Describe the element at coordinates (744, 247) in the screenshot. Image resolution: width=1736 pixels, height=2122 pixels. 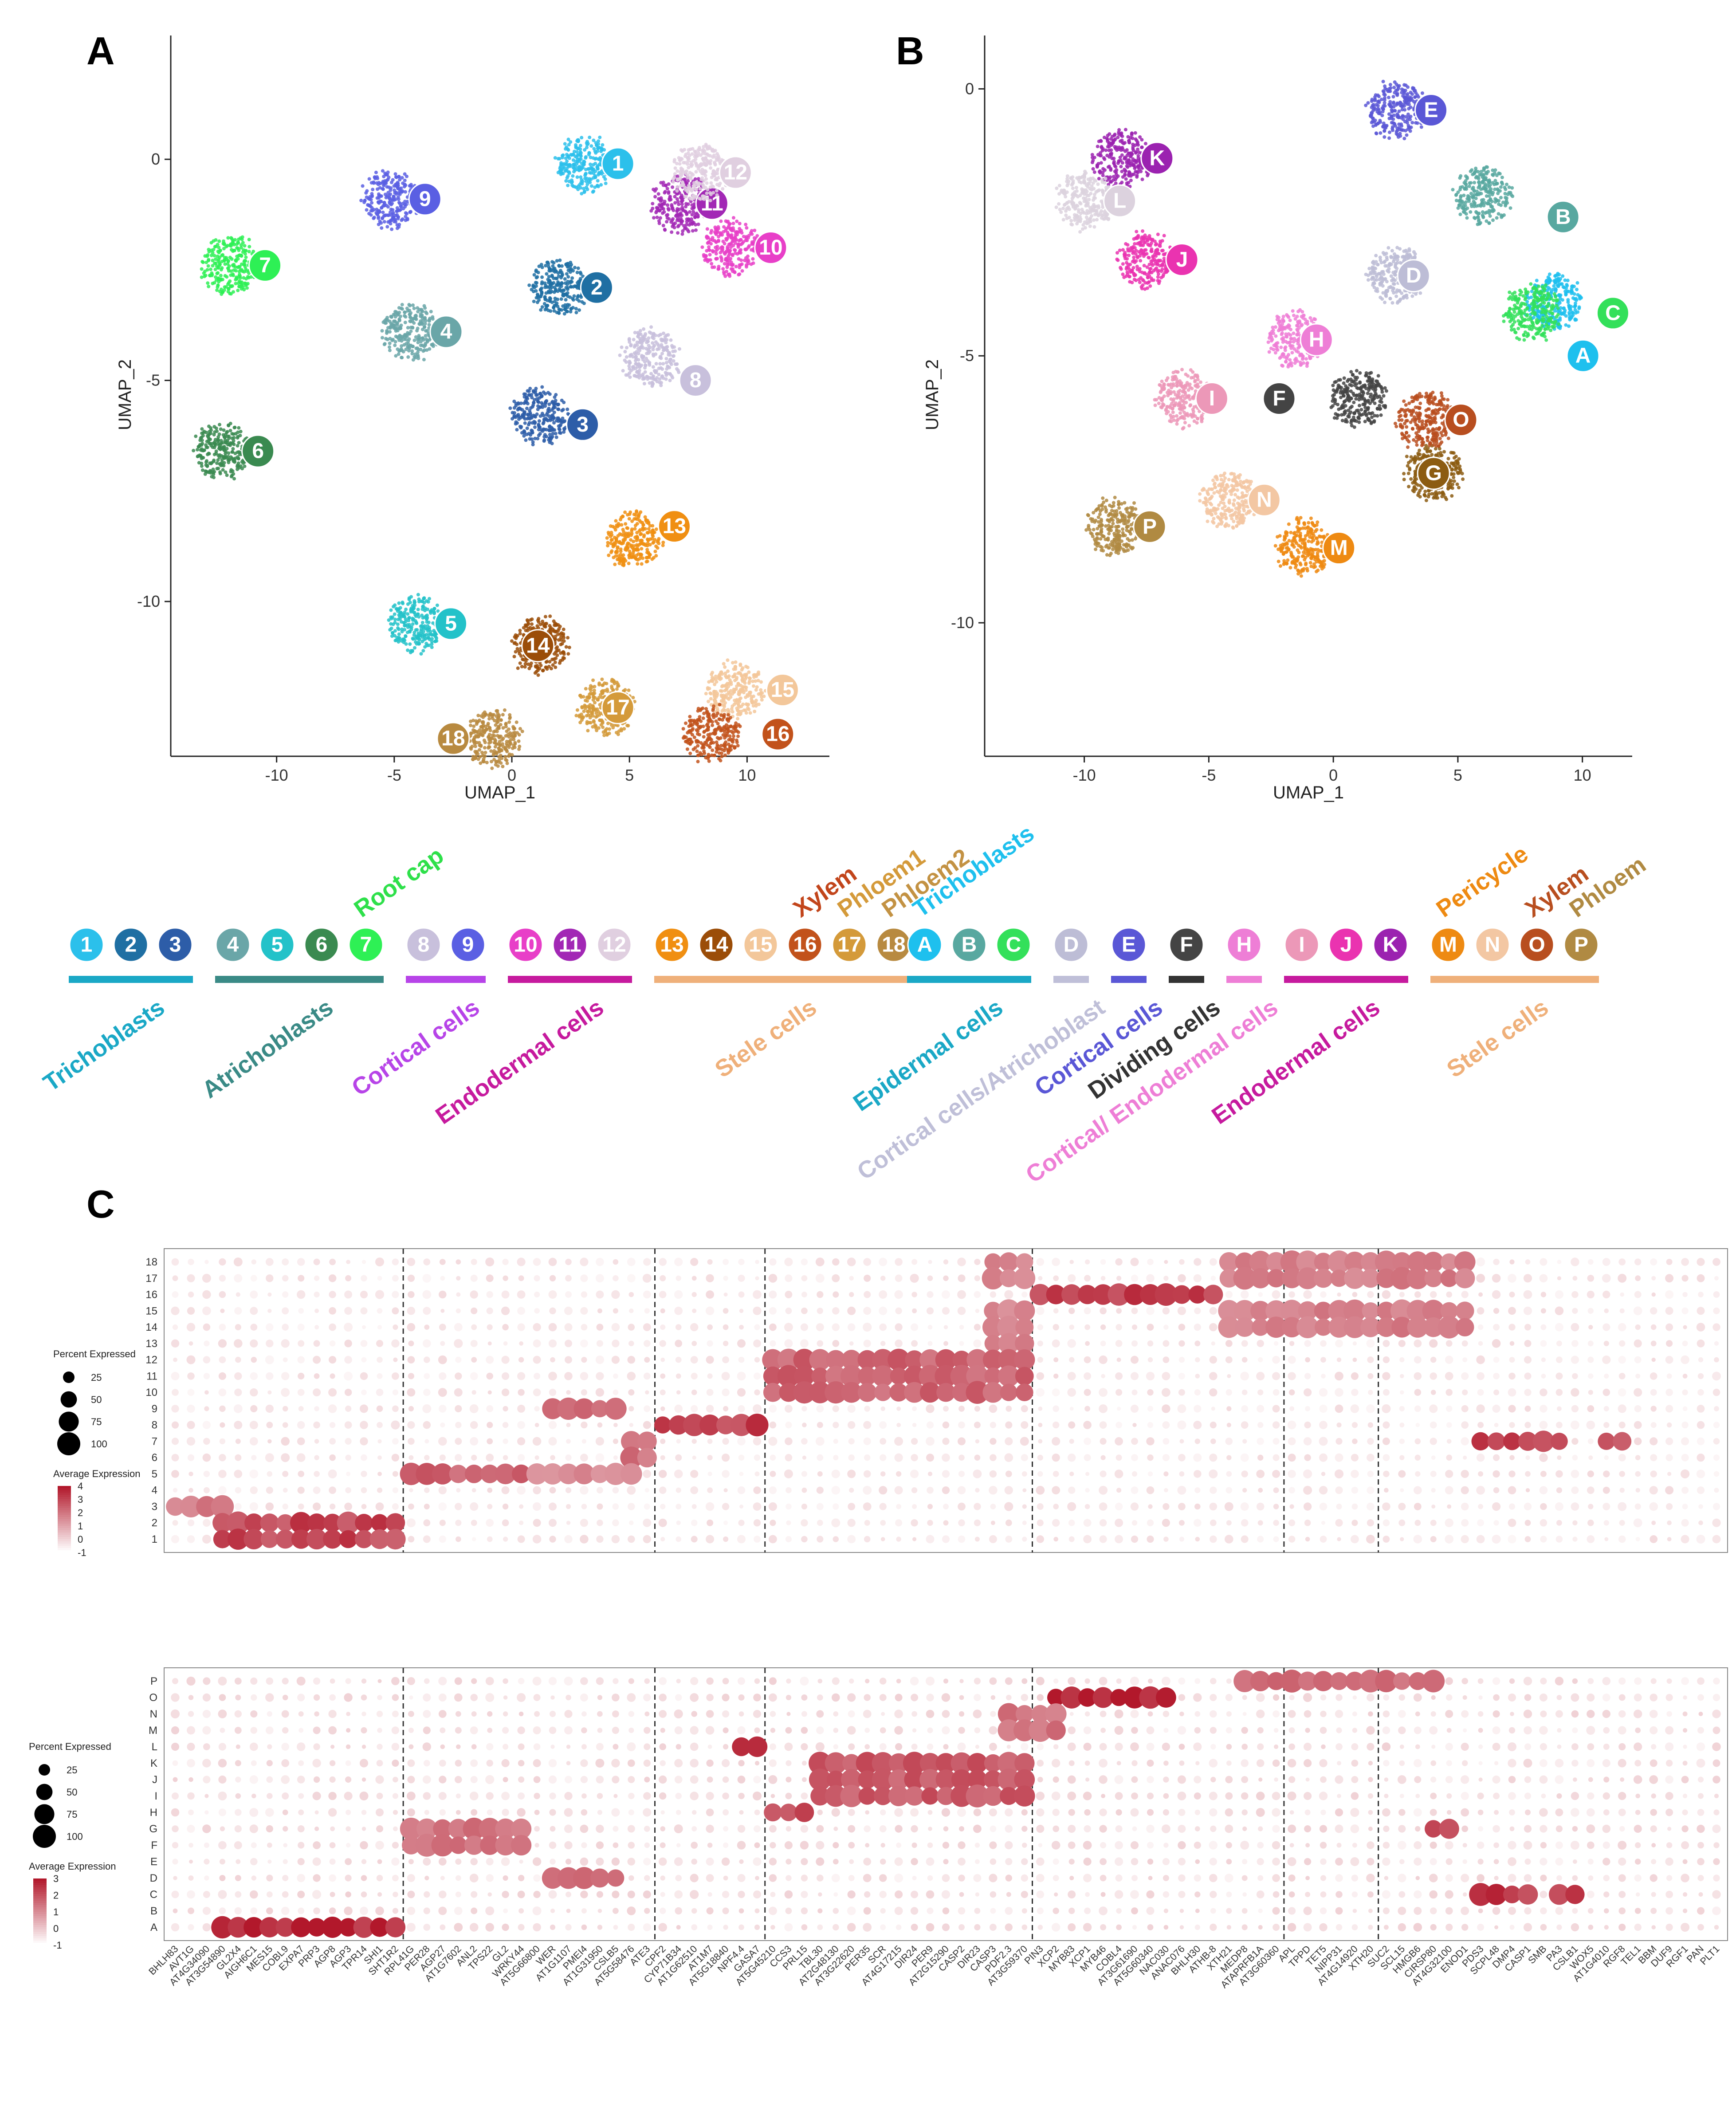
I see `cluster-10: 10` at that location.